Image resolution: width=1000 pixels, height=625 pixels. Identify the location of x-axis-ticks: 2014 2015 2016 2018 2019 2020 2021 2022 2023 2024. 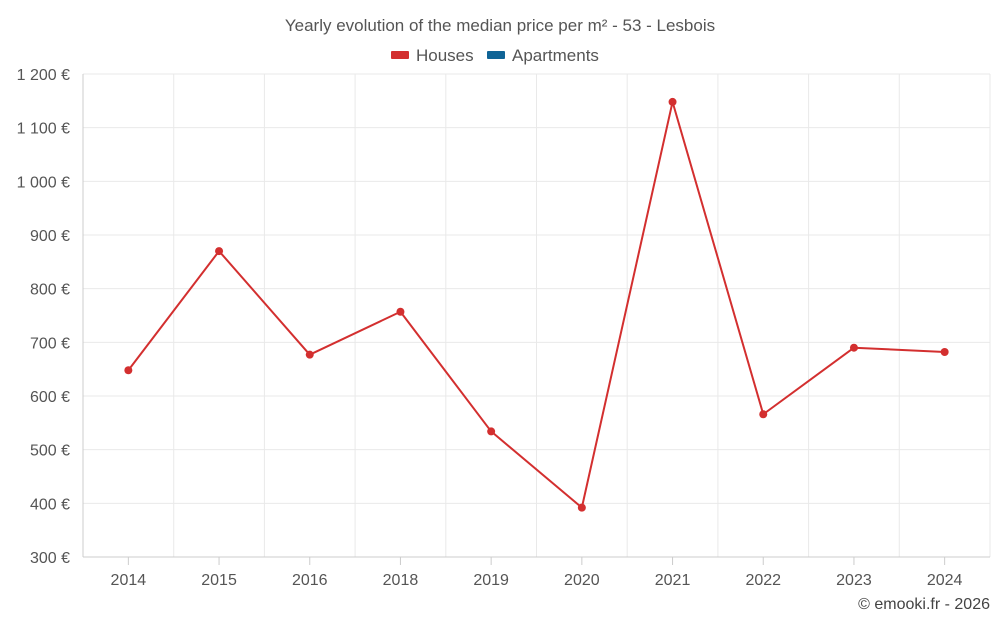
(537, 580).